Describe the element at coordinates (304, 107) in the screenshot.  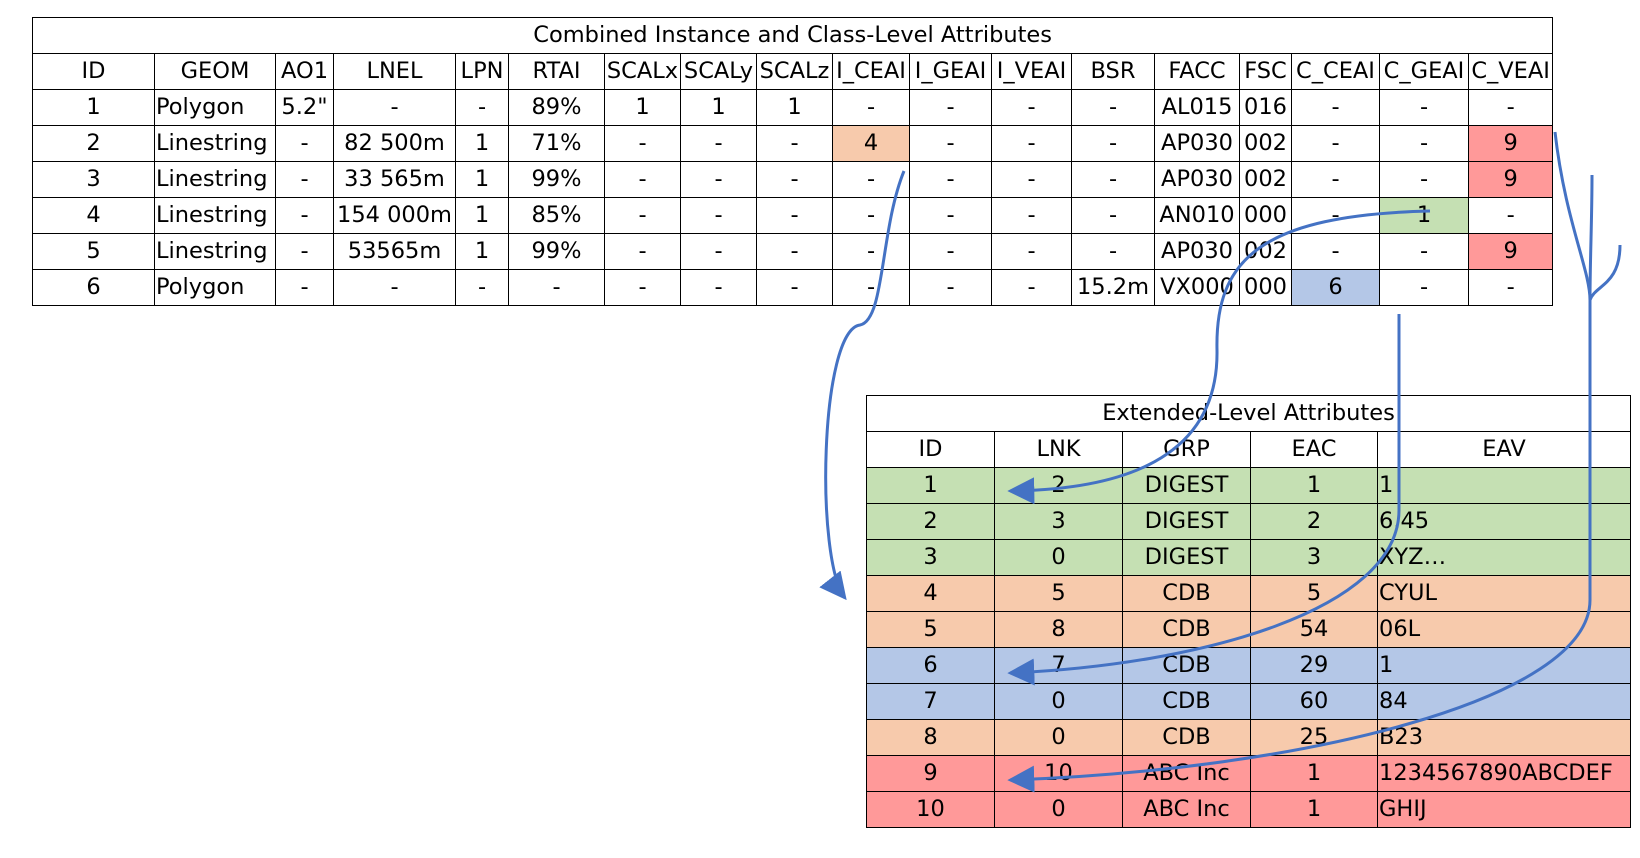
I see `cell-ao1: 5.2"` at that location.